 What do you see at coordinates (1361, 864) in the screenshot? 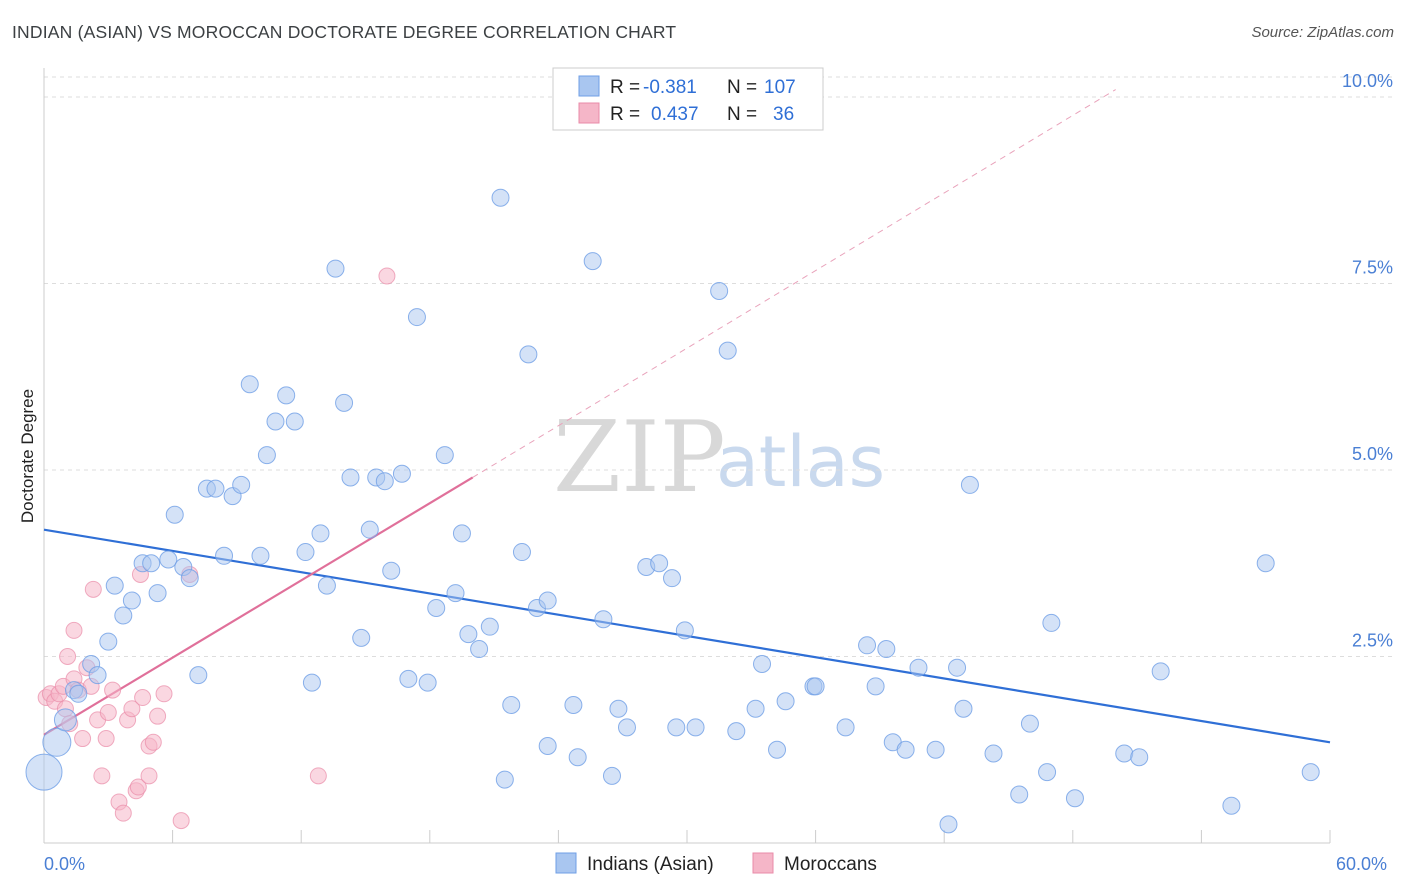
I see `x-tick-label-max: 60.0%` at bounding box center [1361, 864].